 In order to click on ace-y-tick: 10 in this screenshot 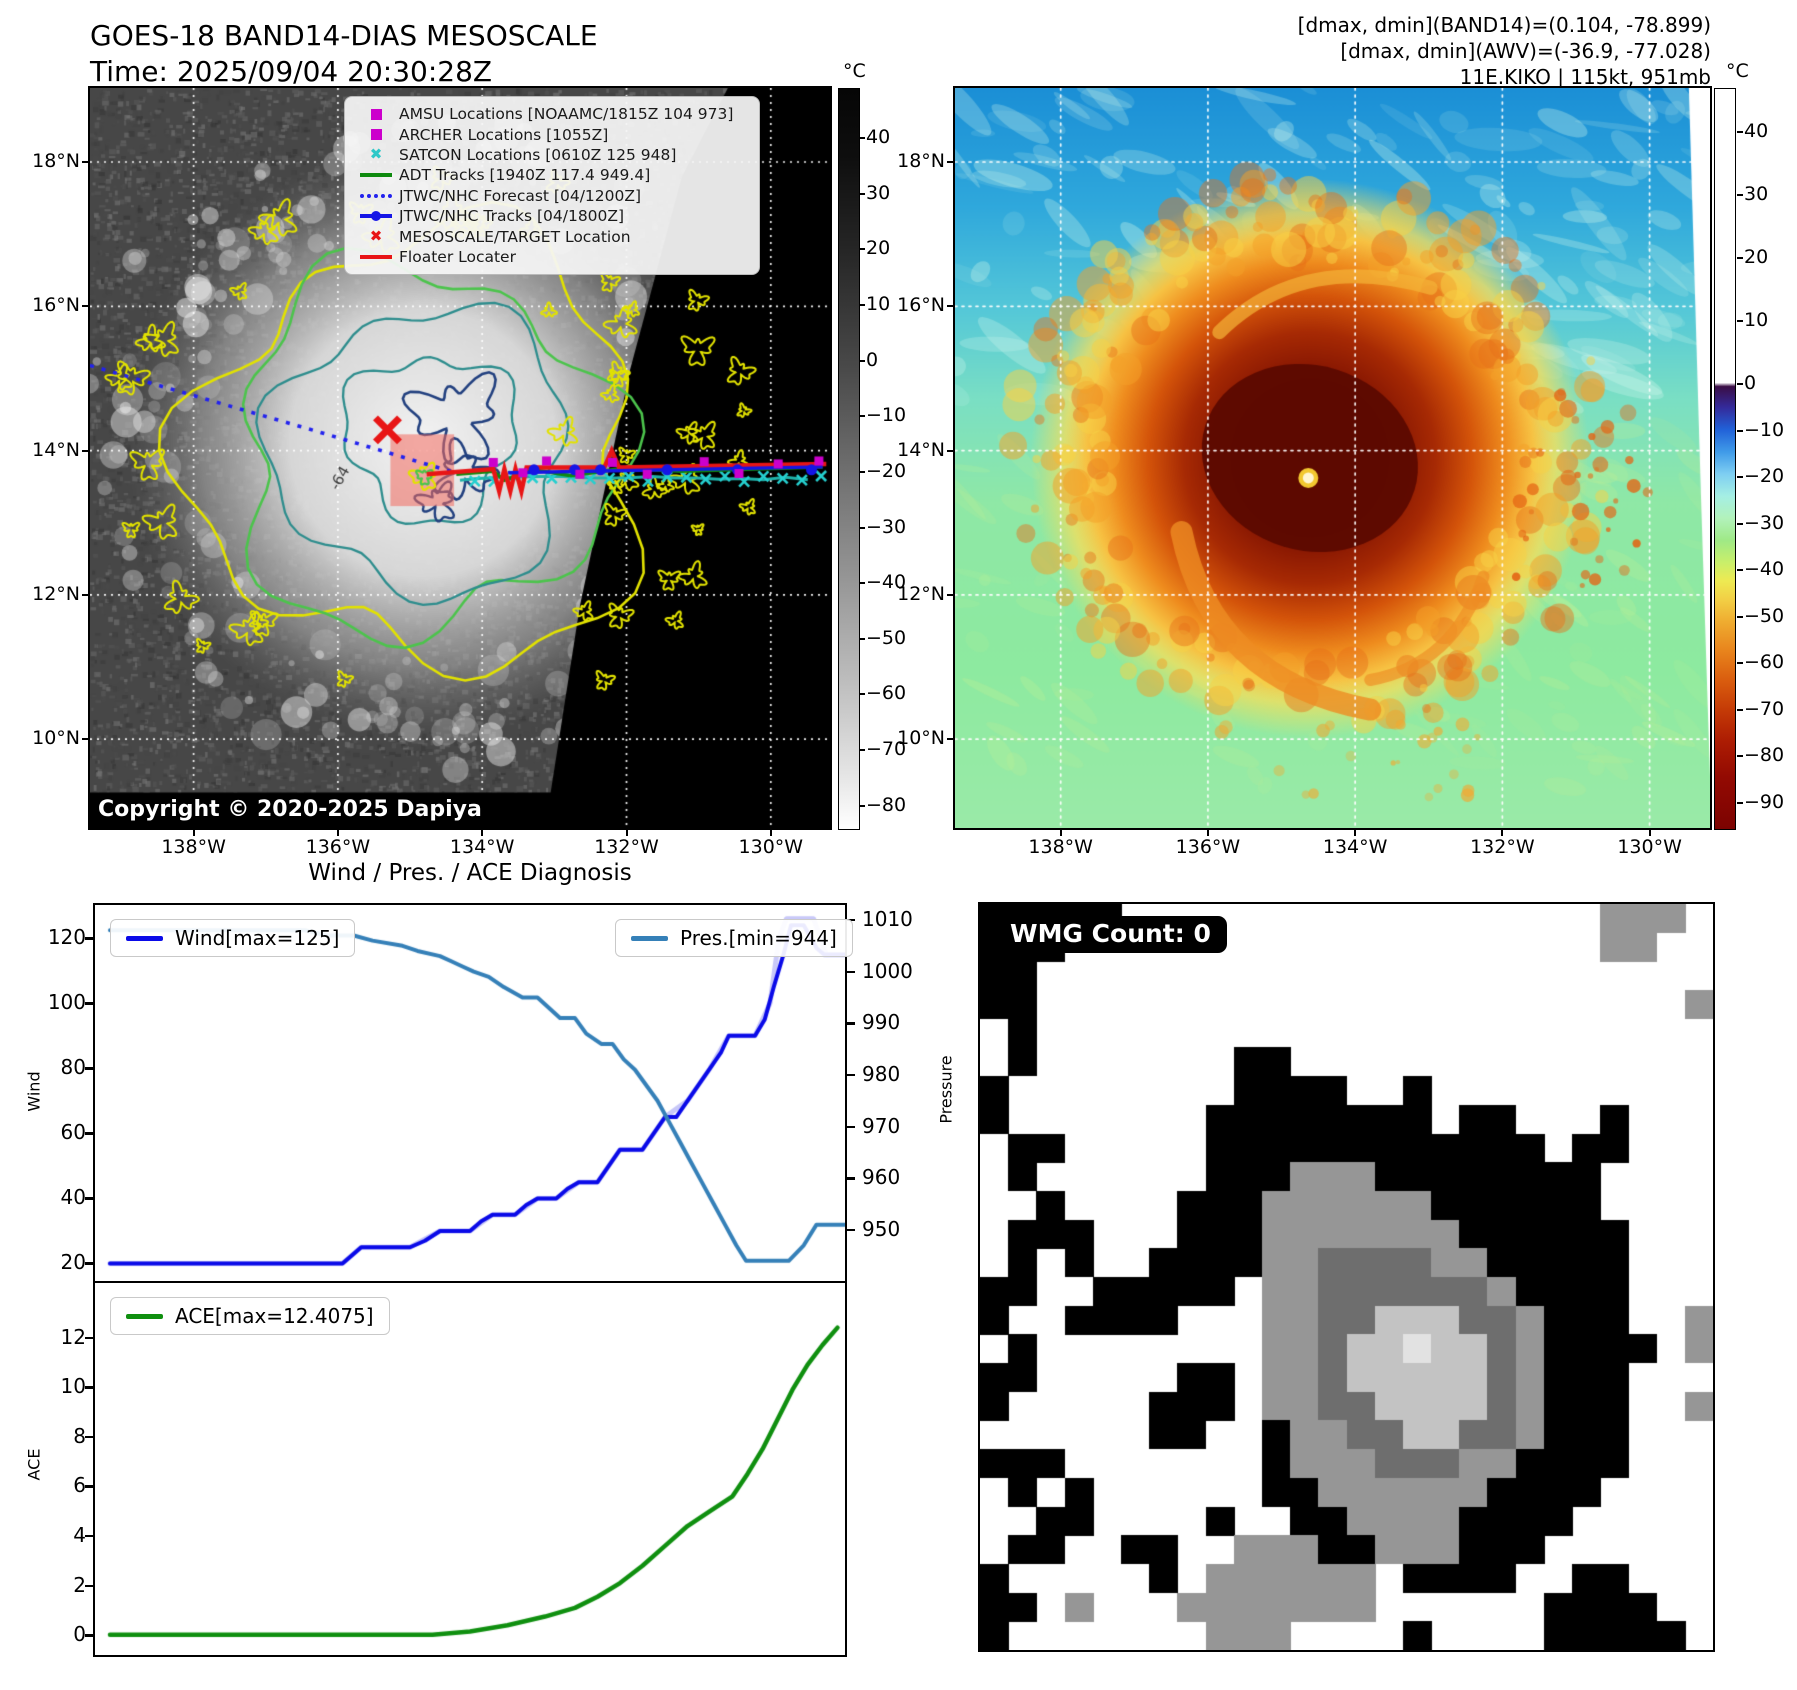, I will do `click(73, 1386)`.